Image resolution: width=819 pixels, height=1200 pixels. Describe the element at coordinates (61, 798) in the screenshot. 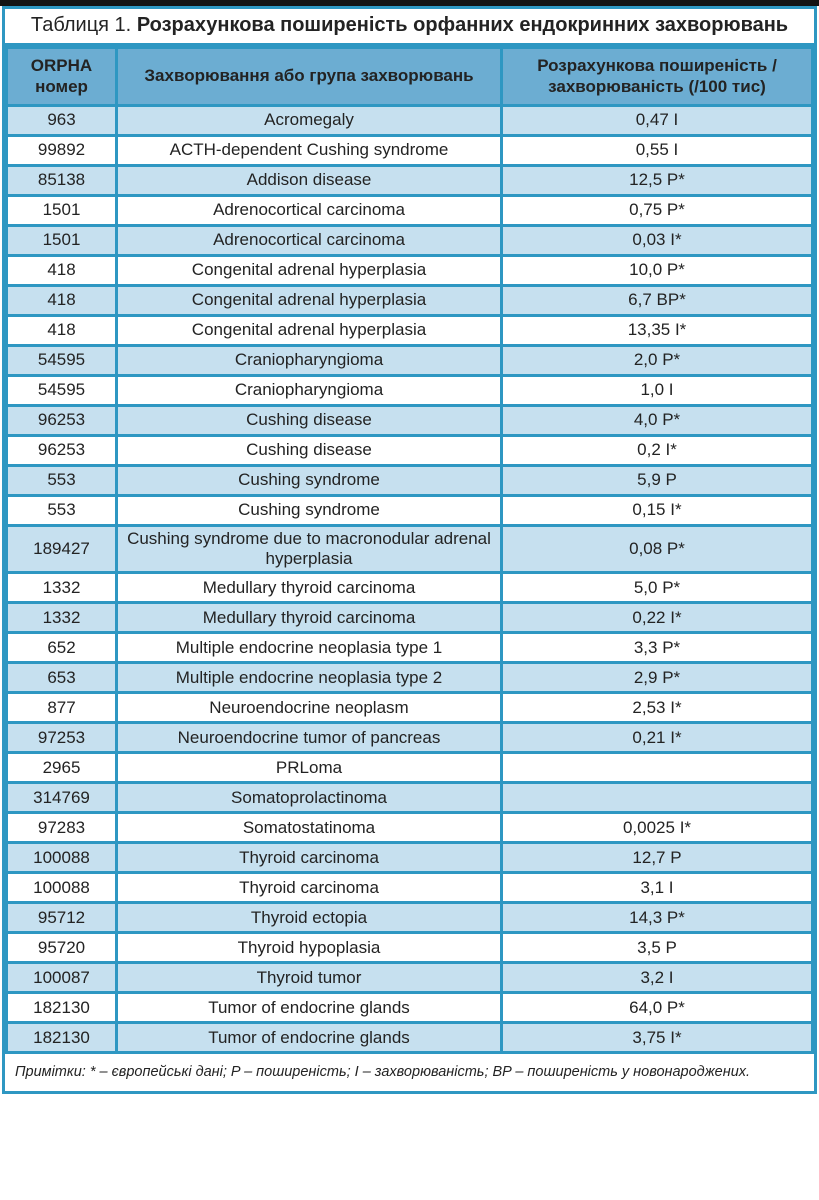

I see `orpha-number-cell: 314769` at that location.